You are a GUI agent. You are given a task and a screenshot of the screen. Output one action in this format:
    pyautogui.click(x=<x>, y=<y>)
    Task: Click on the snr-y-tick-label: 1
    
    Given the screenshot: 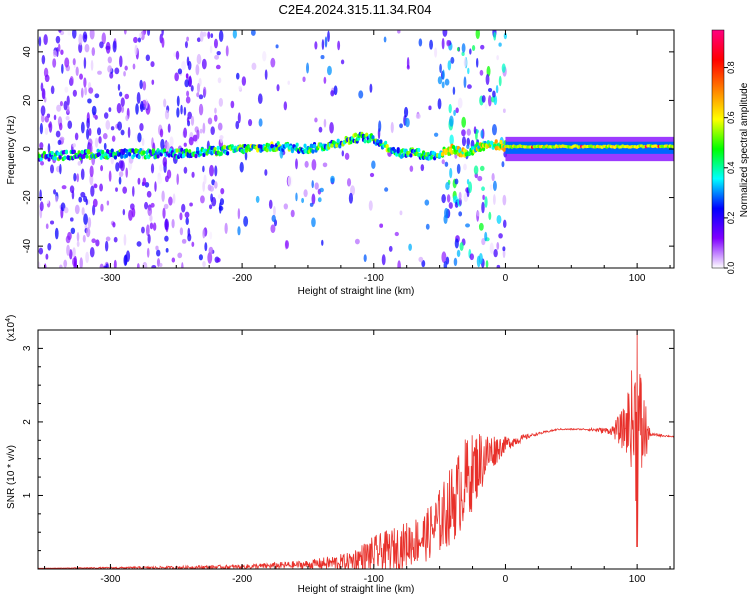 What is the action you would take?
    pyautogui.click(x=27, y=495)
    